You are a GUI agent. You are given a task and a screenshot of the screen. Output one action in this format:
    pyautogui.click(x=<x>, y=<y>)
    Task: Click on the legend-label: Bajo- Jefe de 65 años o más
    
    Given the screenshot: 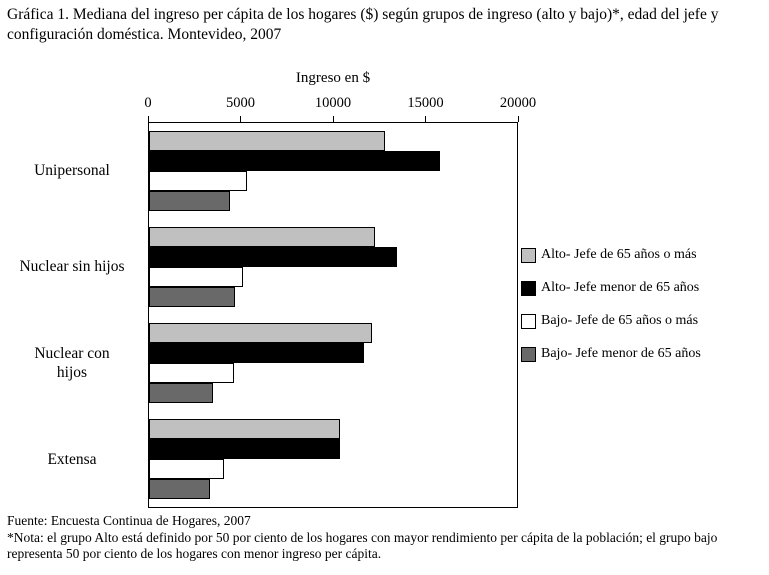 What is the action you would take?
    pyautogui.click(x=620, y=320)
    